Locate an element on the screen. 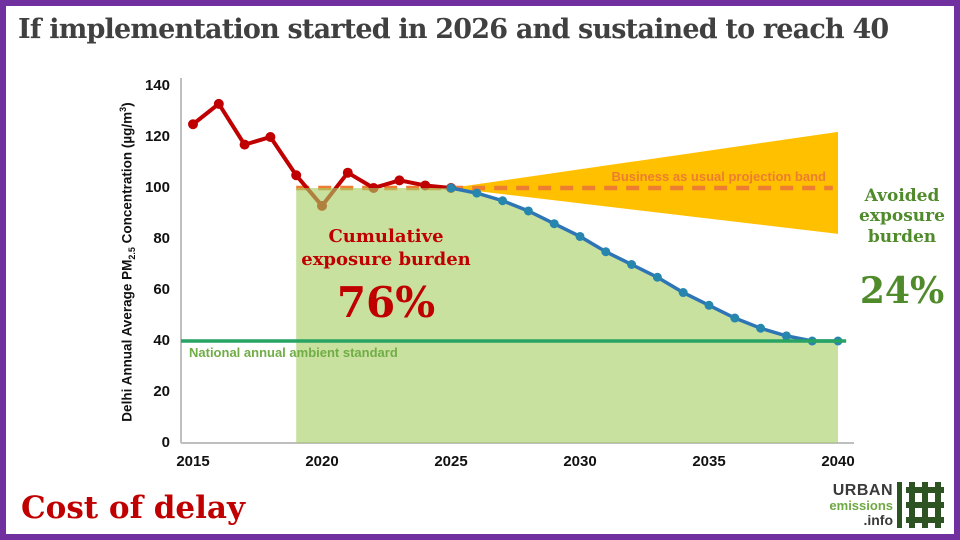 The height and width of the screenshot is (540, 960). observed-line is located at coordinates (321, 155).